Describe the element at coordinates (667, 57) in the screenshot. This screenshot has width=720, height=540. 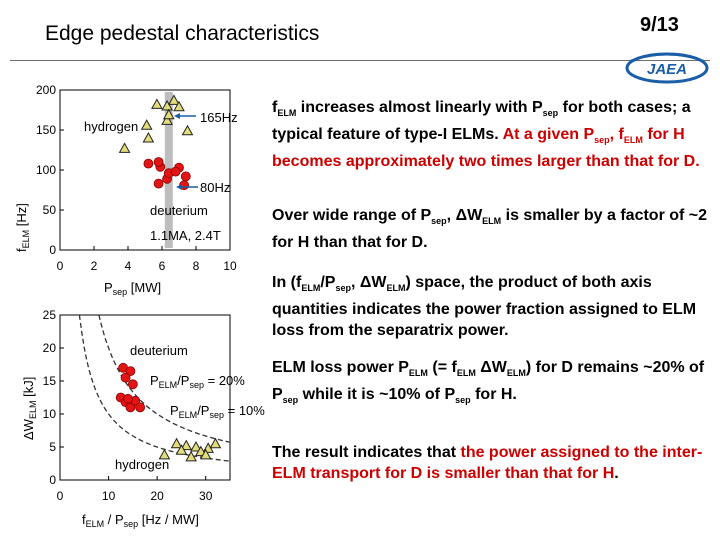
I see `logo-swoosh` at that location.